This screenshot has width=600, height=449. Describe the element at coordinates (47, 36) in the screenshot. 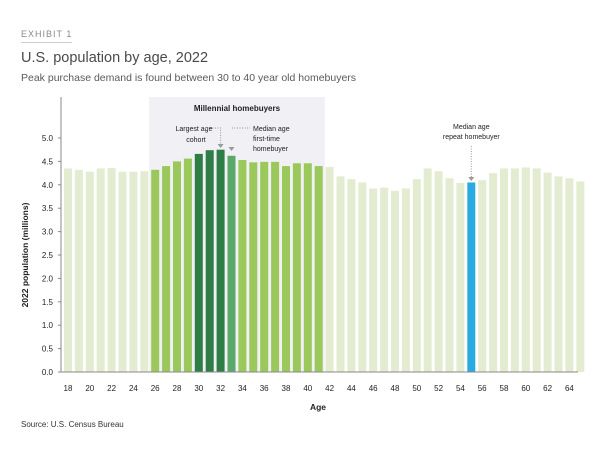

I see `exhibit-label: EXHIBIT 1` at that location.